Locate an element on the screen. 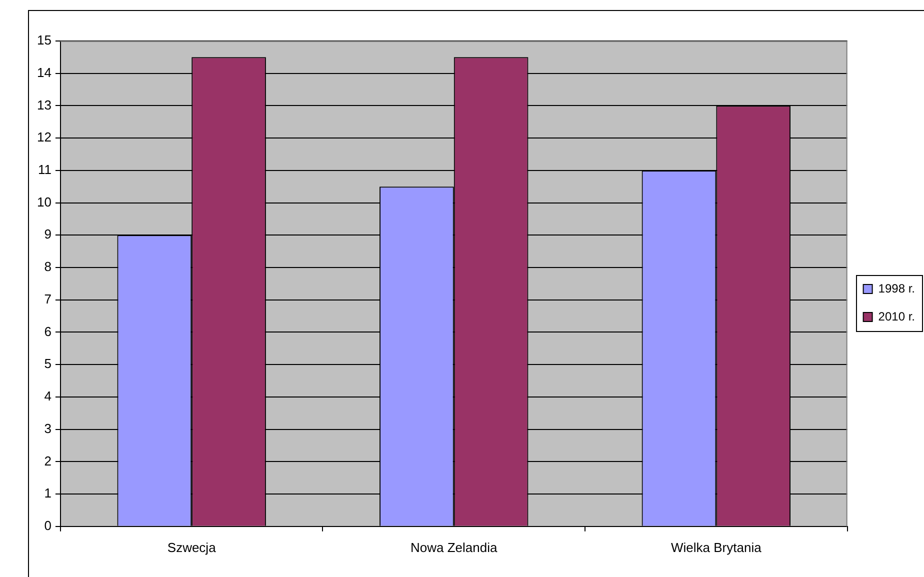 The height and width of the screenshot is (577, 924). y-tick-label: 10 is located at coordinates (44, 202).